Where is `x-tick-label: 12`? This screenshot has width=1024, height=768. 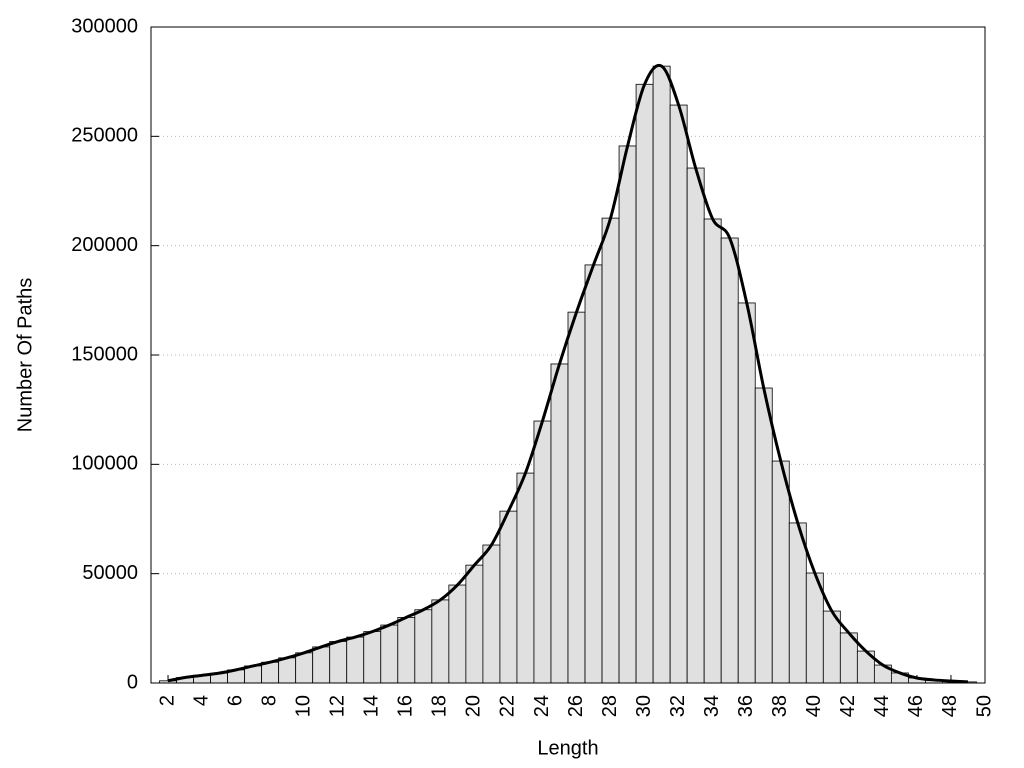 x-tick-label: 12 is located at coordinates (338, 706).